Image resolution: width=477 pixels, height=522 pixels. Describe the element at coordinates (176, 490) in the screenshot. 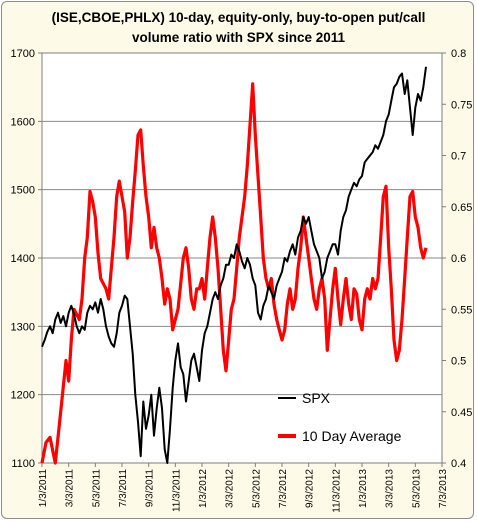

I see `x-tick-label: 11/3/2011` at that location.